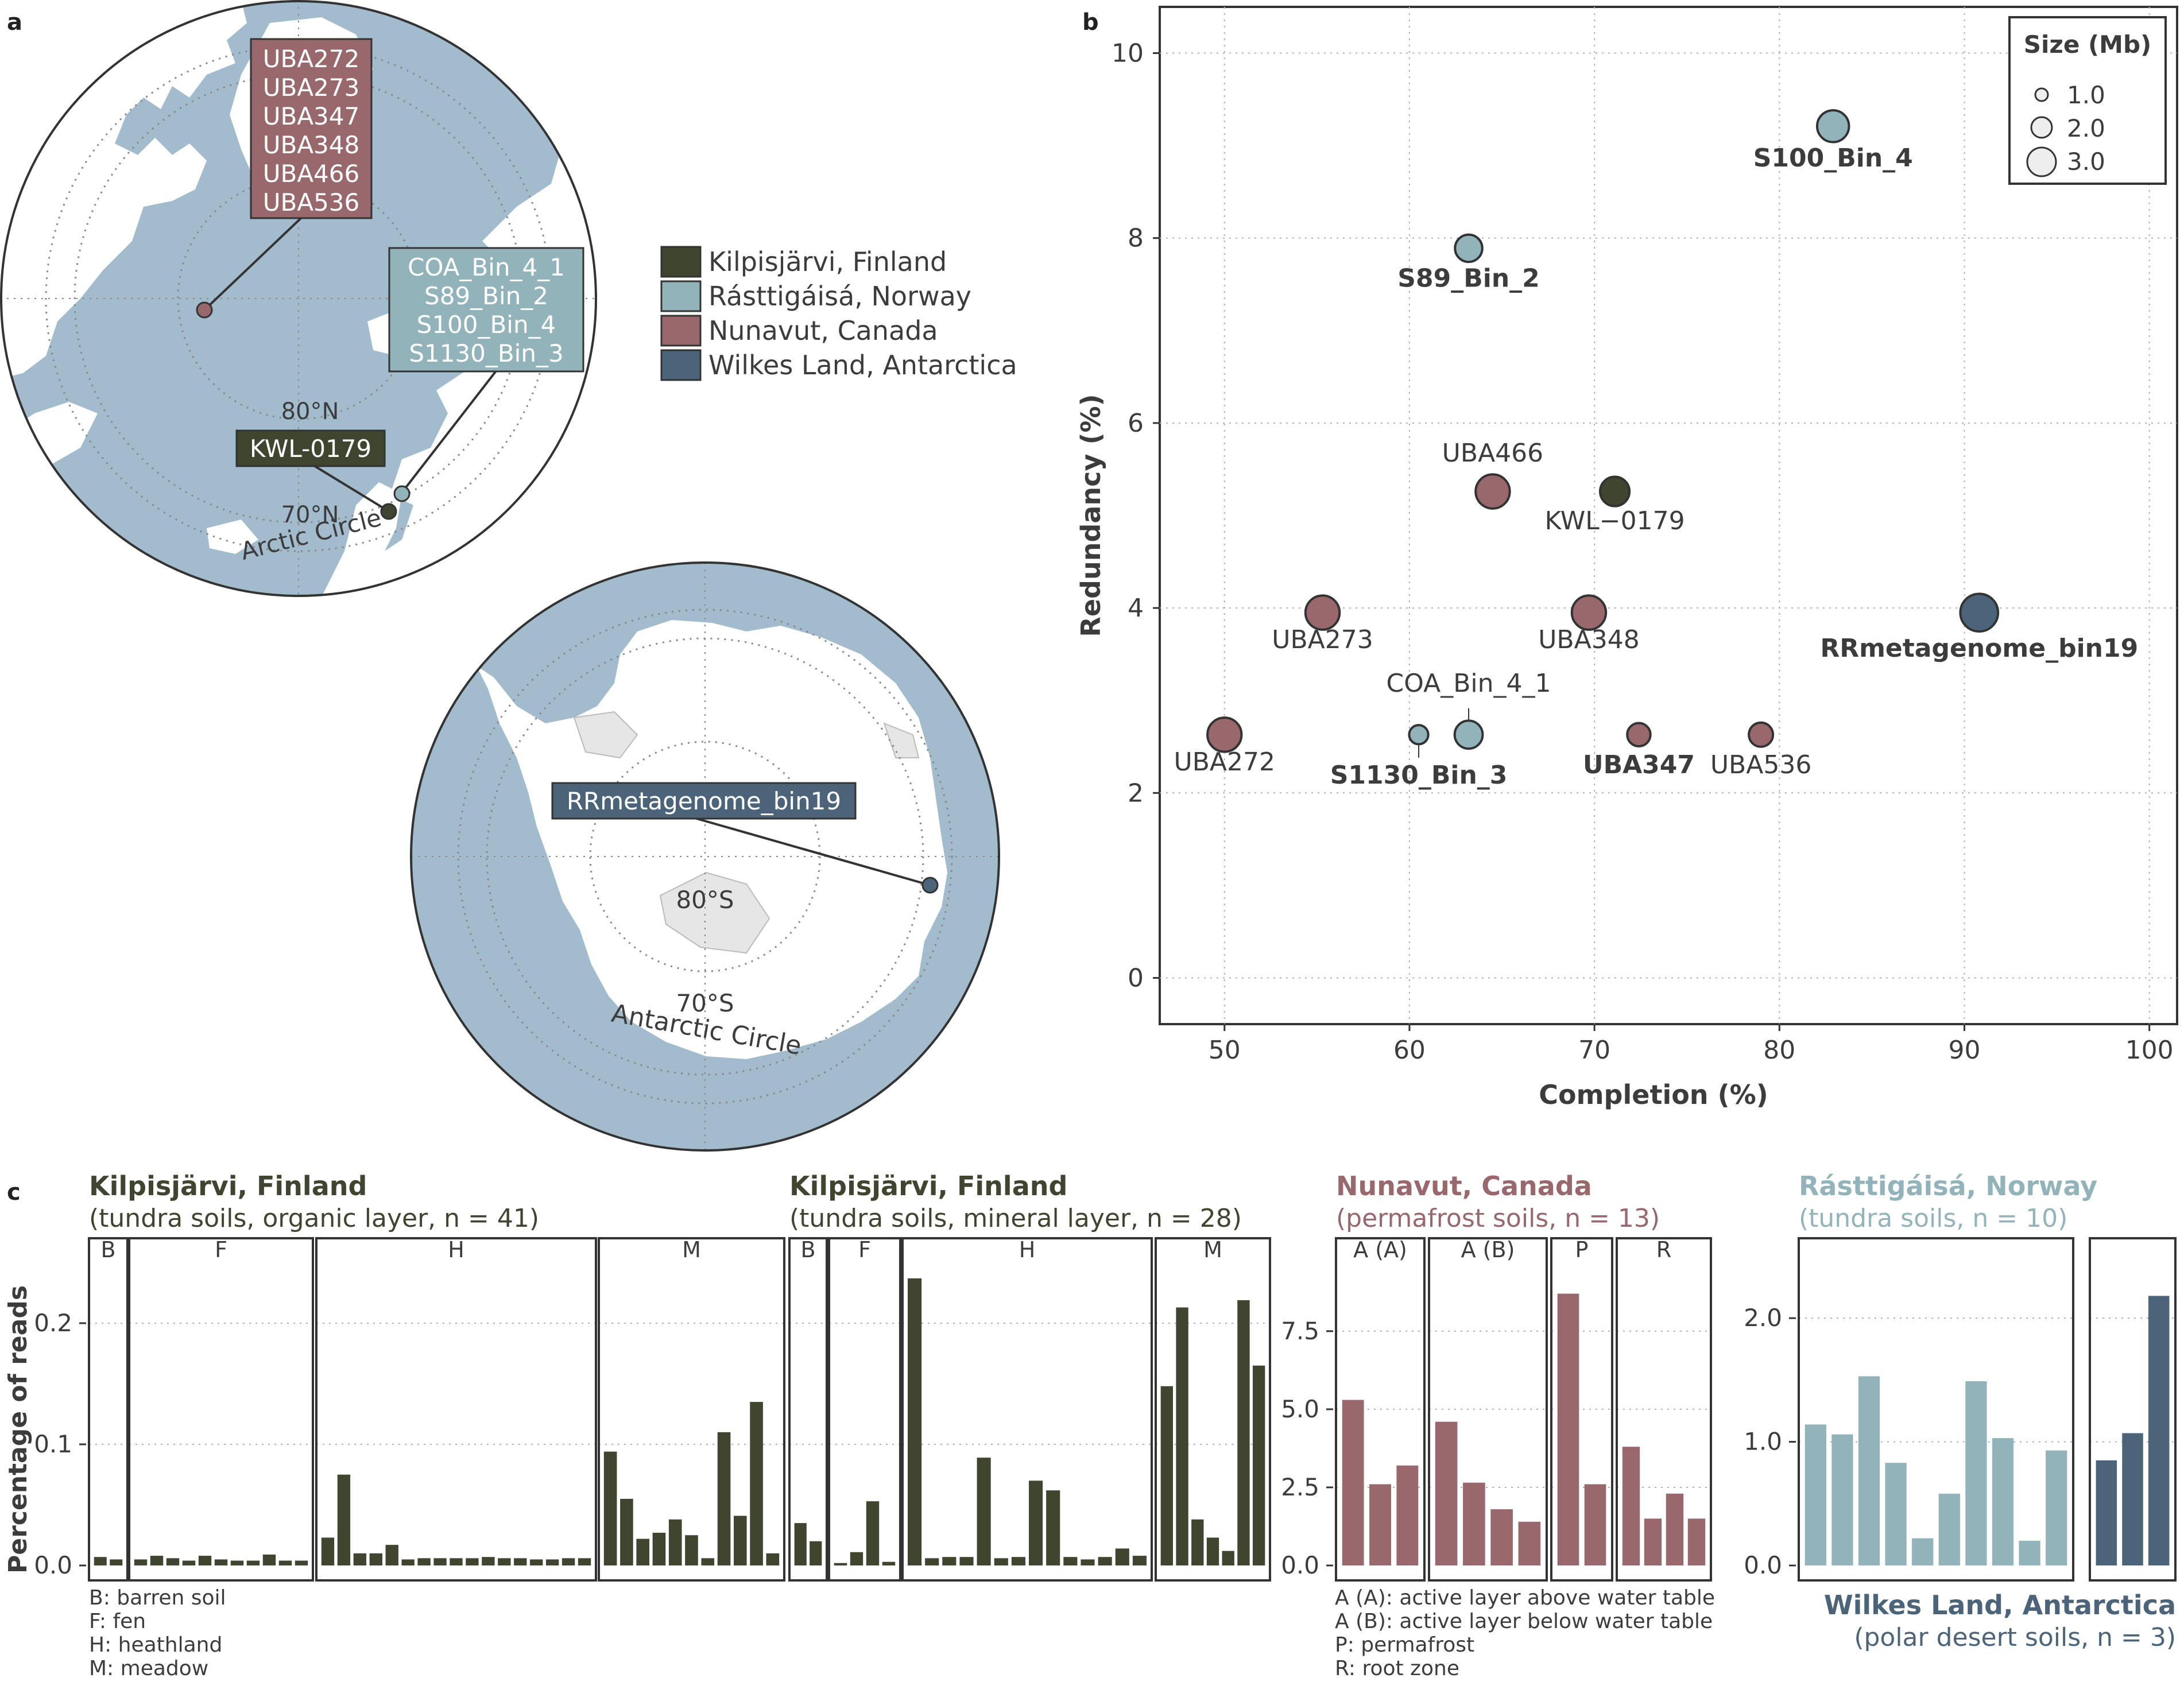 The height and width of the screenshot is (1682, 2184). I want to click on bar-facet: H, so click(456, 1409).